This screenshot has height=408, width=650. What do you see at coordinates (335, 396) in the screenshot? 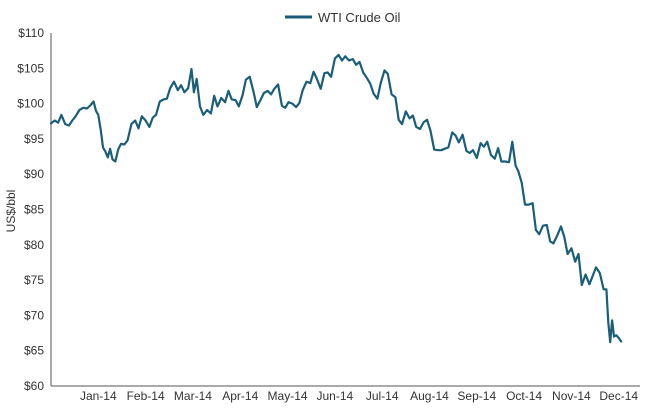
I see `x-tick-label: Jun-14` at bounding box center [335, 396].